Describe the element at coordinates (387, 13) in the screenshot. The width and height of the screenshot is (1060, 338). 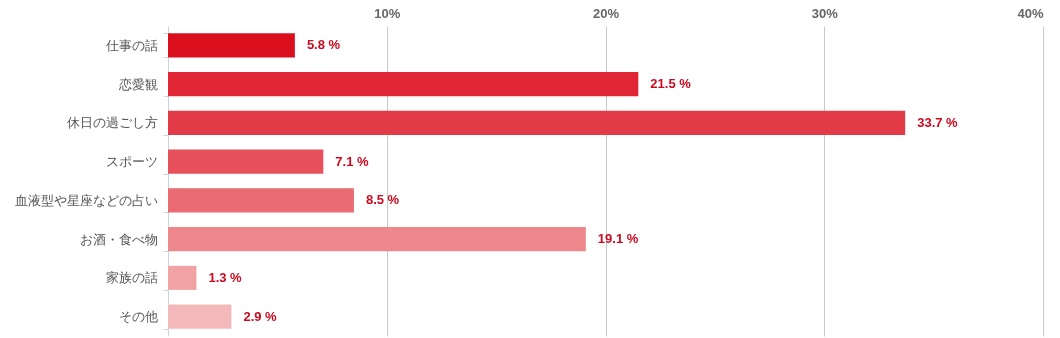
I see `x-tick-label: 10%` at that location.